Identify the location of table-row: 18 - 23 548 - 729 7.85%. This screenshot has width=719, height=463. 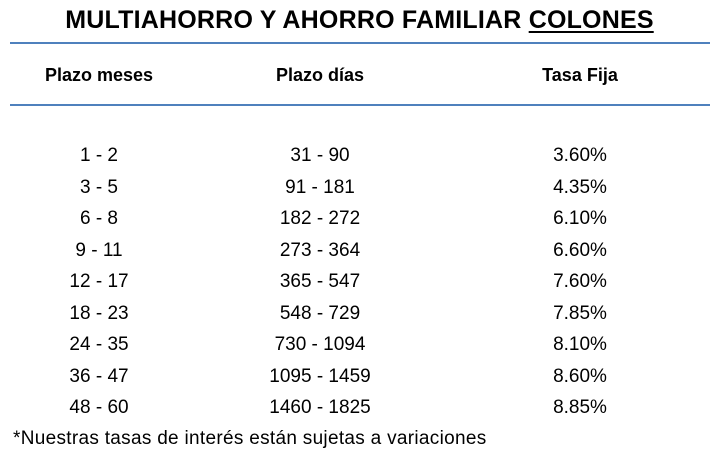
(359, 318).